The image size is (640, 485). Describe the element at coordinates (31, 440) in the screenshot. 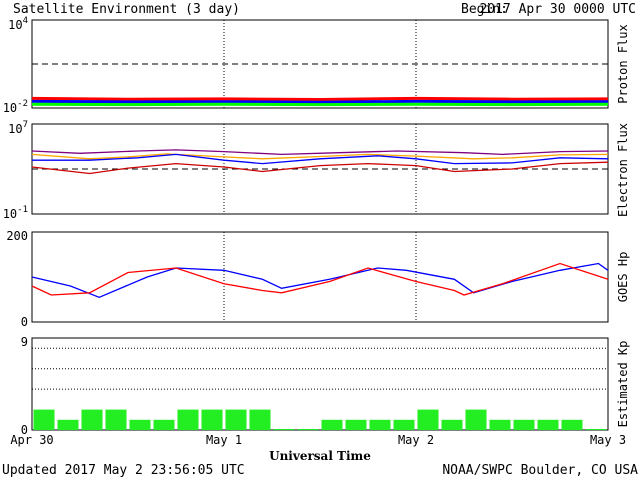

I see `x-tick-label: Apr 30` at that location.